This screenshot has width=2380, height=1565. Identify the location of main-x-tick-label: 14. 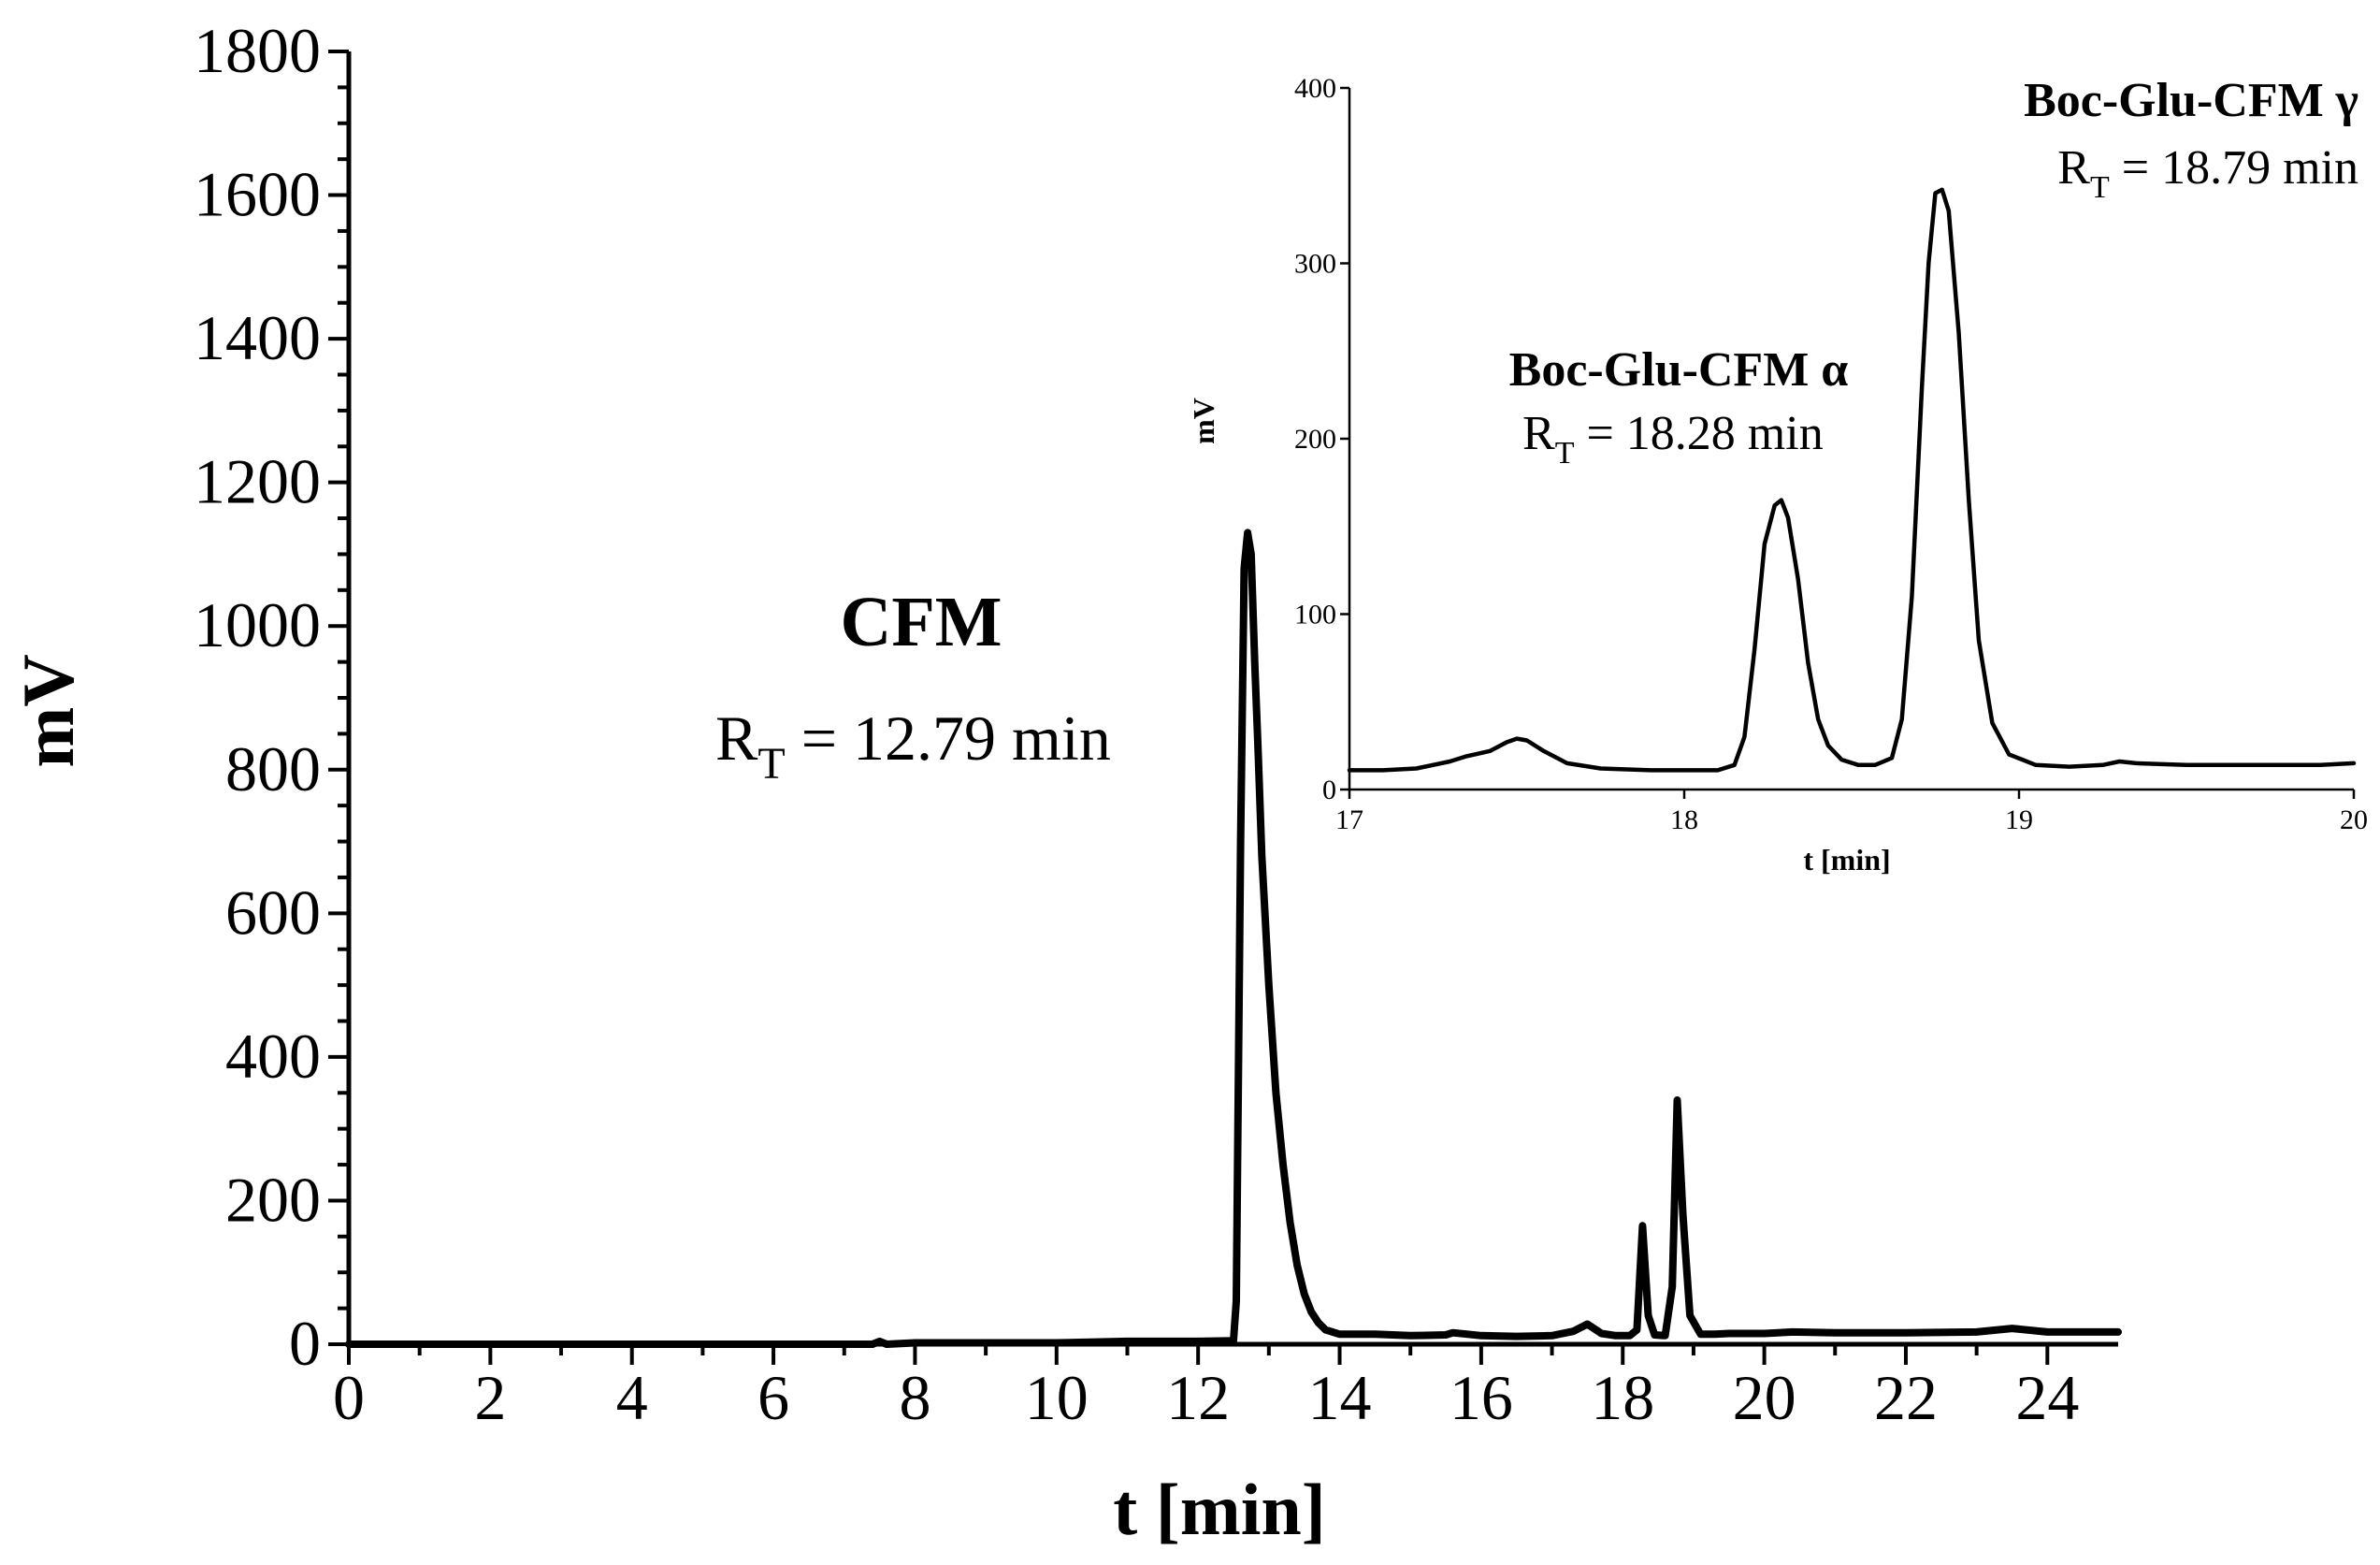
(1340, 1397).